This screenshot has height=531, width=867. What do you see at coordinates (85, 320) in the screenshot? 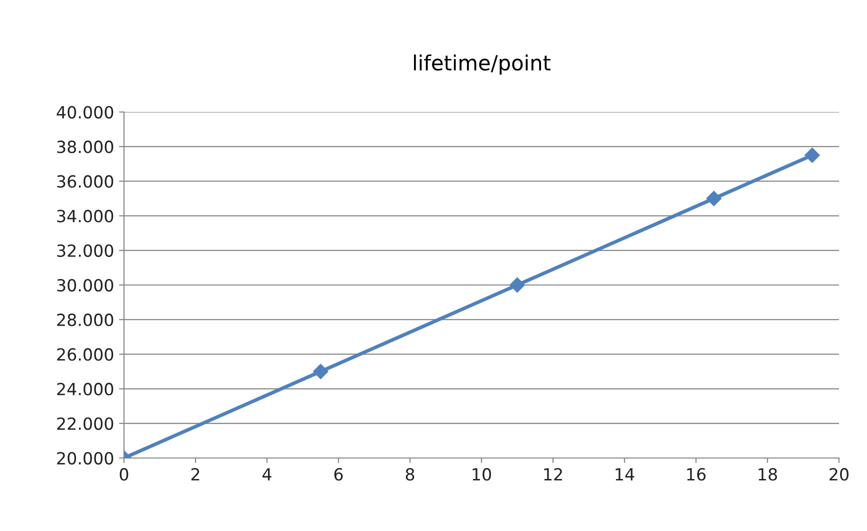
I see `y-tick-label: 28.000` at bounding box center [85, 320].